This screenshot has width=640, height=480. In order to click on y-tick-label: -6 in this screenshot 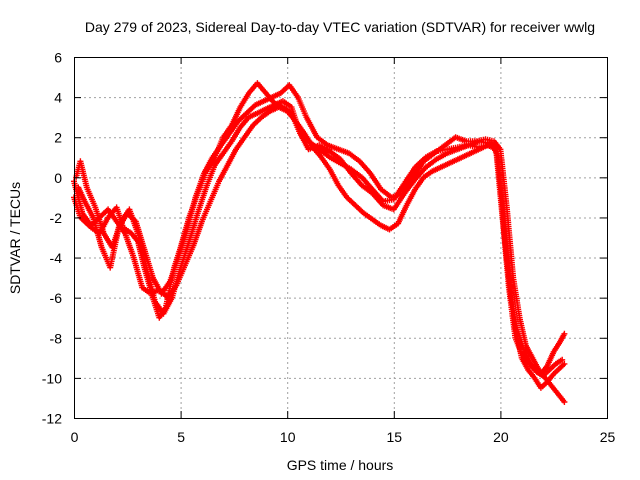, I will do `click(56, 298)`.